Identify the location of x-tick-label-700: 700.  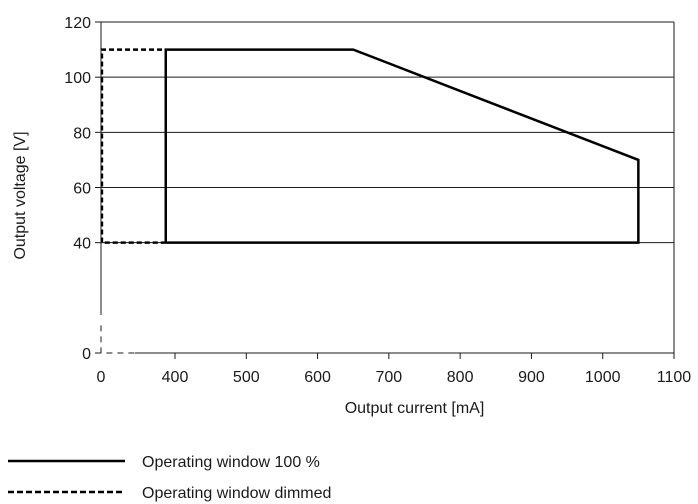
(389, 377).